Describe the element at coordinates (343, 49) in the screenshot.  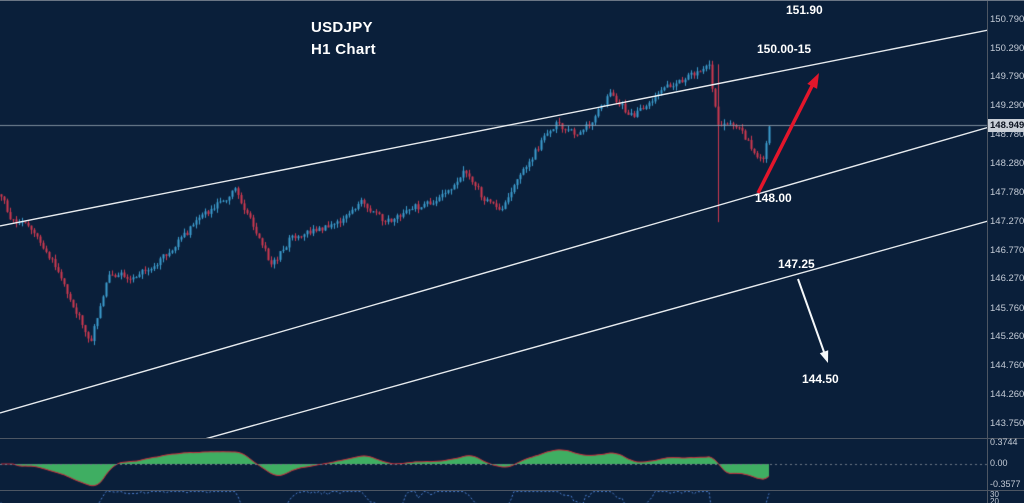
I see `timeframe-label: H1 Chart` at that location.